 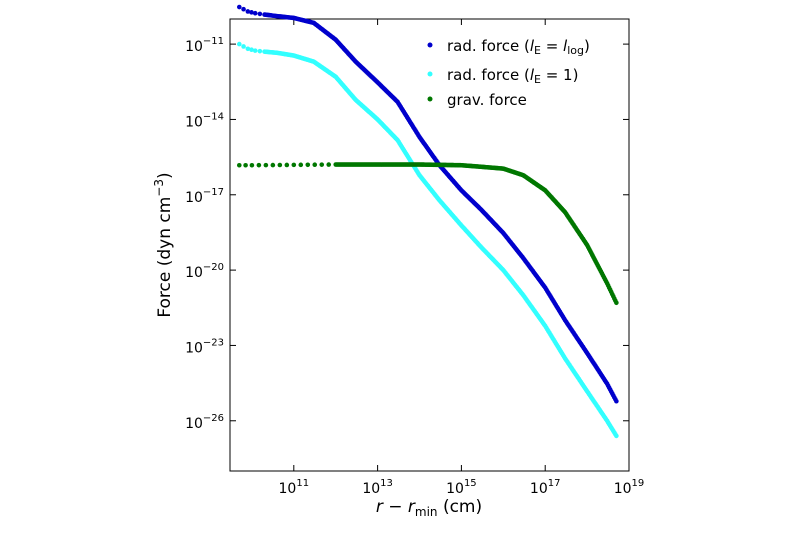 I want to click on y-tick-label-0: 10−11, so click(x=204, y=45).